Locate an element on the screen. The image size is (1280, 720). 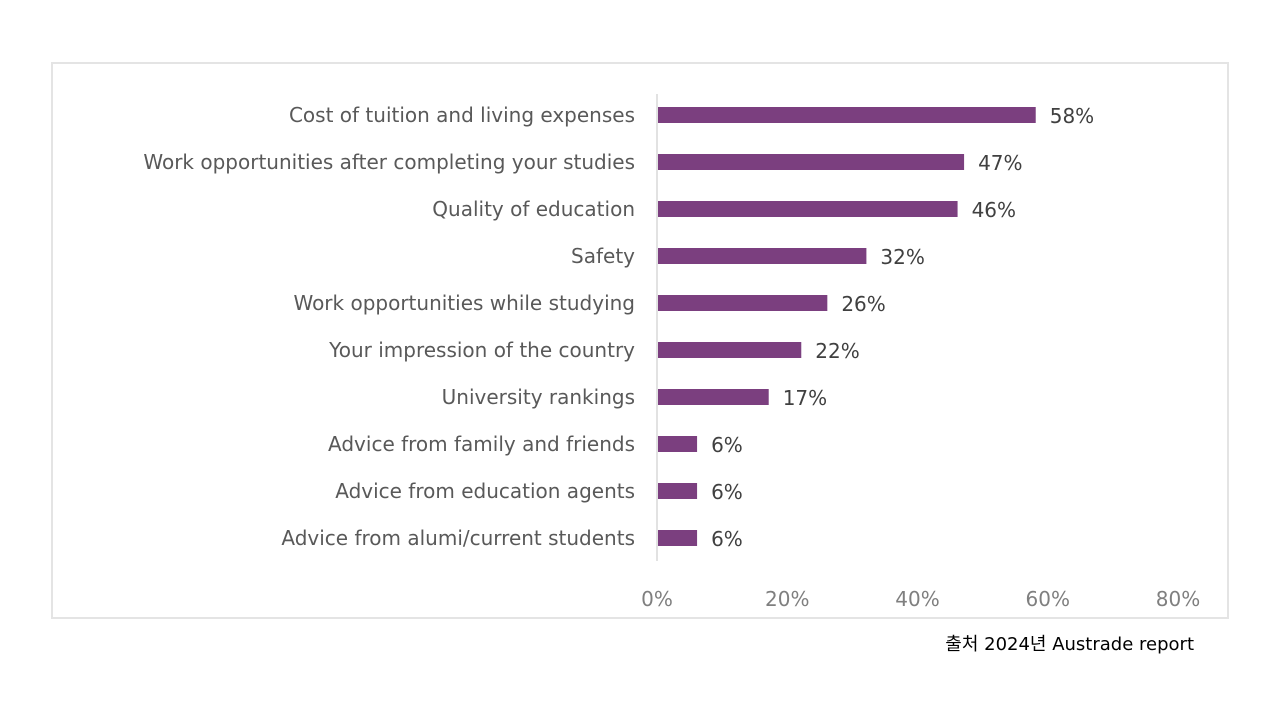
category-label: Safety is located at coordinates (603, 256).